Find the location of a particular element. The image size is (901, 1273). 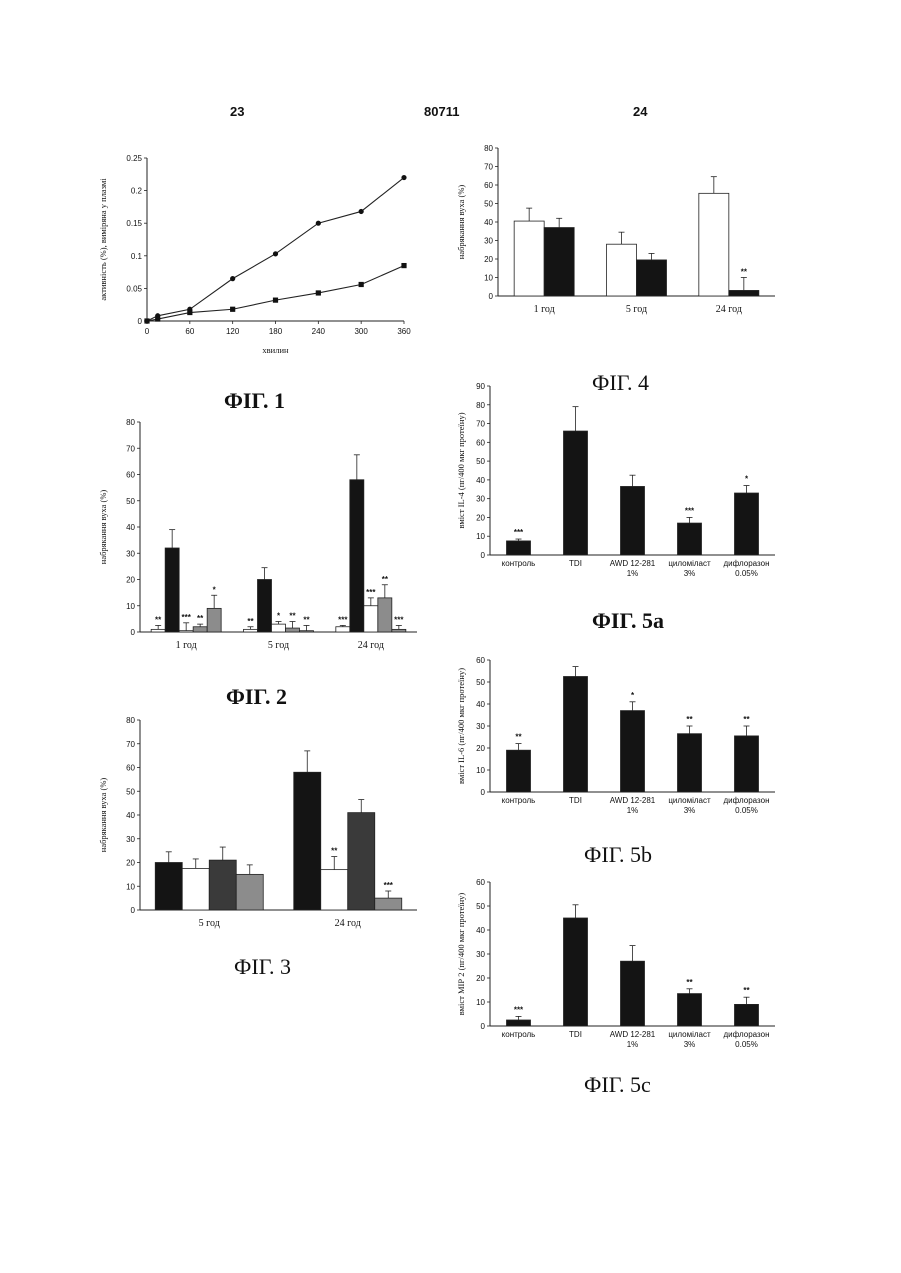

x-tick-label: 300 is located at coordinates (361, 331).